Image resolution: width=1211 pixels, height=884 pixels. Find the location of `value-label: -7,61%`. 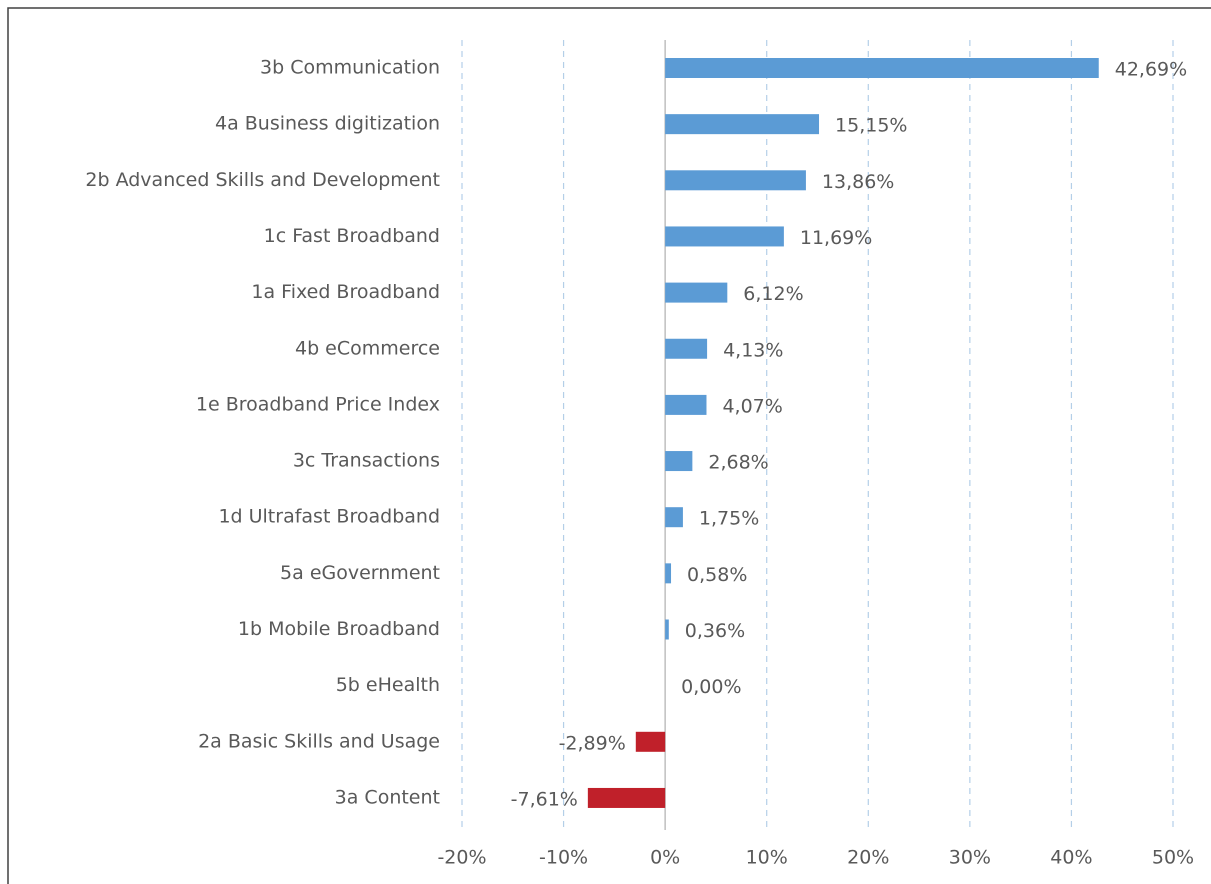

value-label: -7,61% is located at coordinates (544, 799).